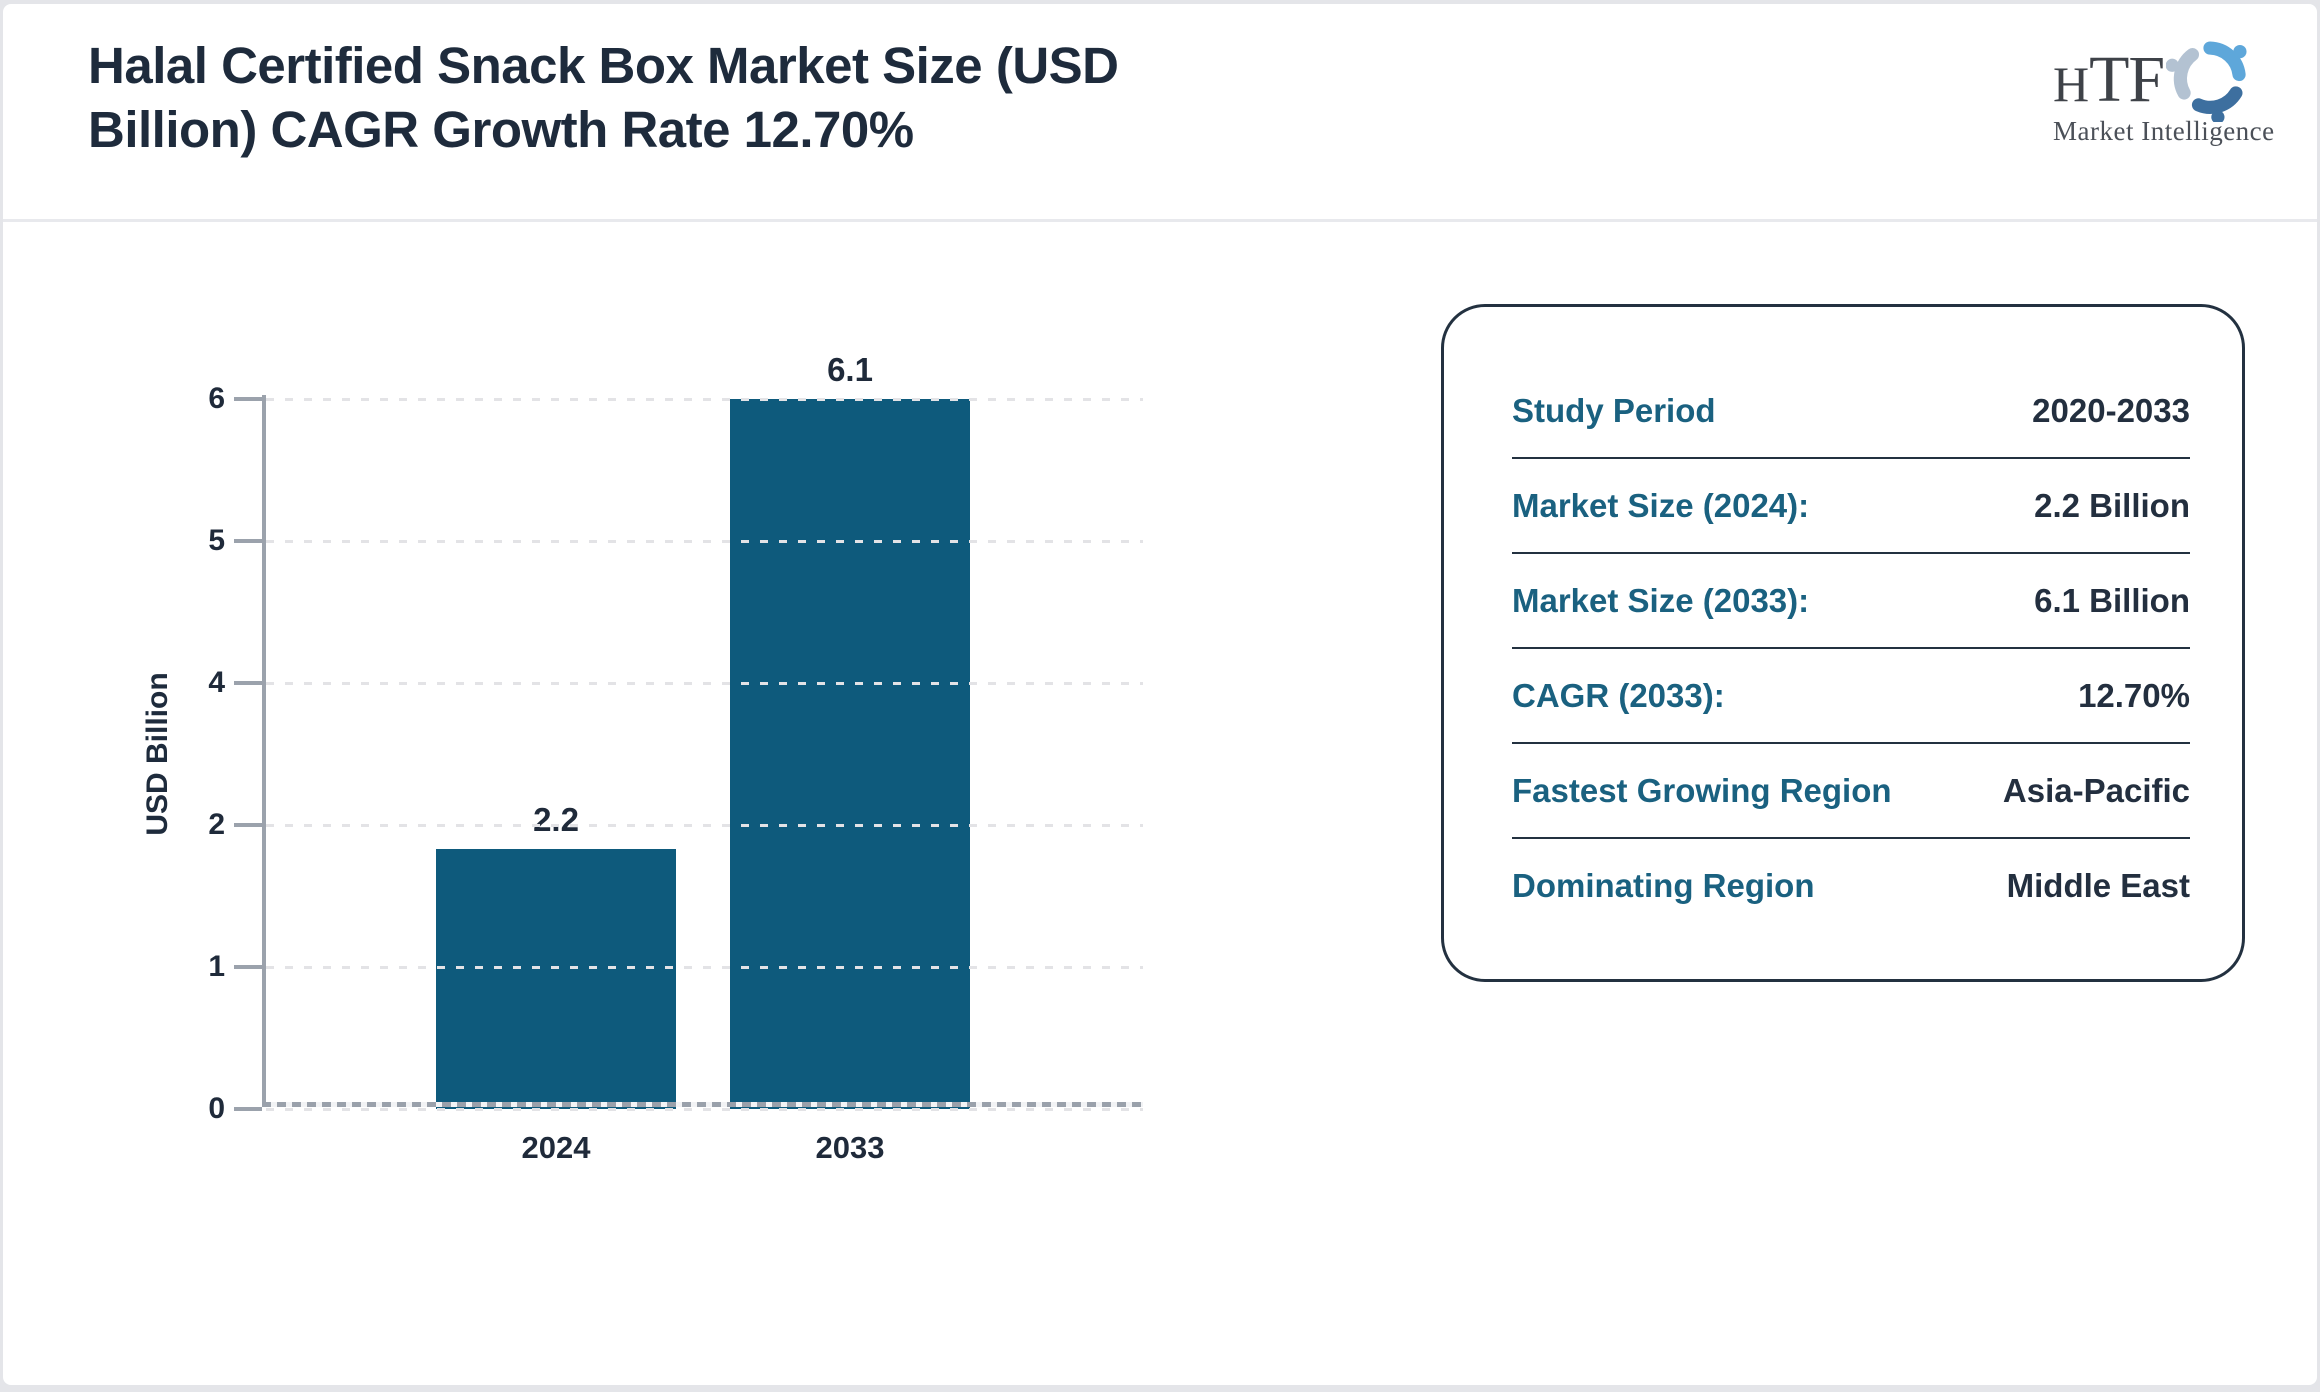 Image resolution: width=2320 pixels, height=1392 pixels. I want to click on card-row-dominating-region: Dominating Region Middle East, so click(1851, 885).